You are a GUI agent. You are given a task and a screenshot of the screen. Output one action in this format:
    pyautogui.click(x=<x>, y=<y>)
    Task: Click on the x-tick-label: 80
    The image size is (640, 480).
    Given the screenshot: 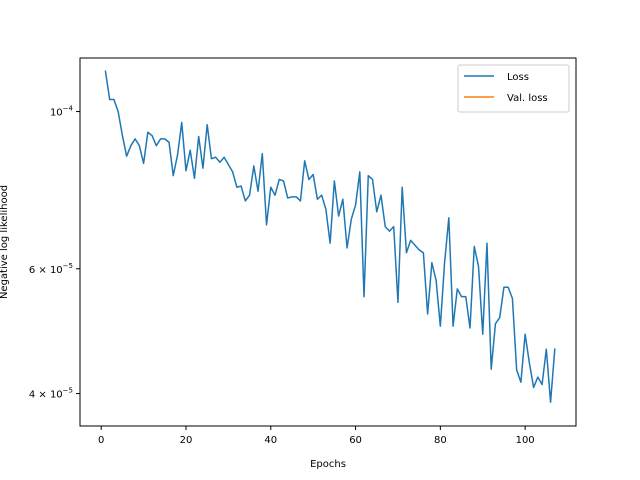 What is the action you would take?
    pyautogui.click(x=440, y=440)
    